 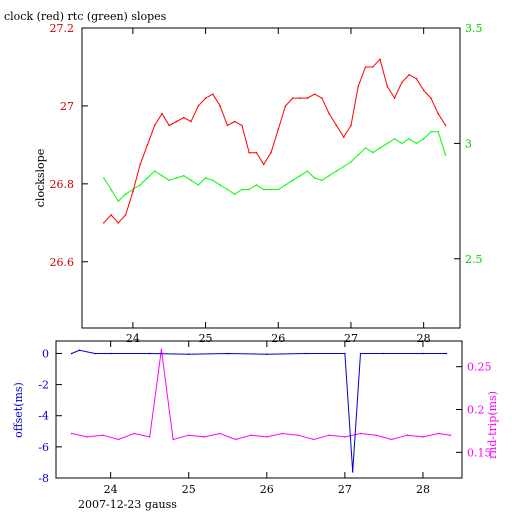 What do you see at coordinates (468, 143) in the screenshot?
I see `top-right-tick-label: 3` at bounding box center [468, 143].